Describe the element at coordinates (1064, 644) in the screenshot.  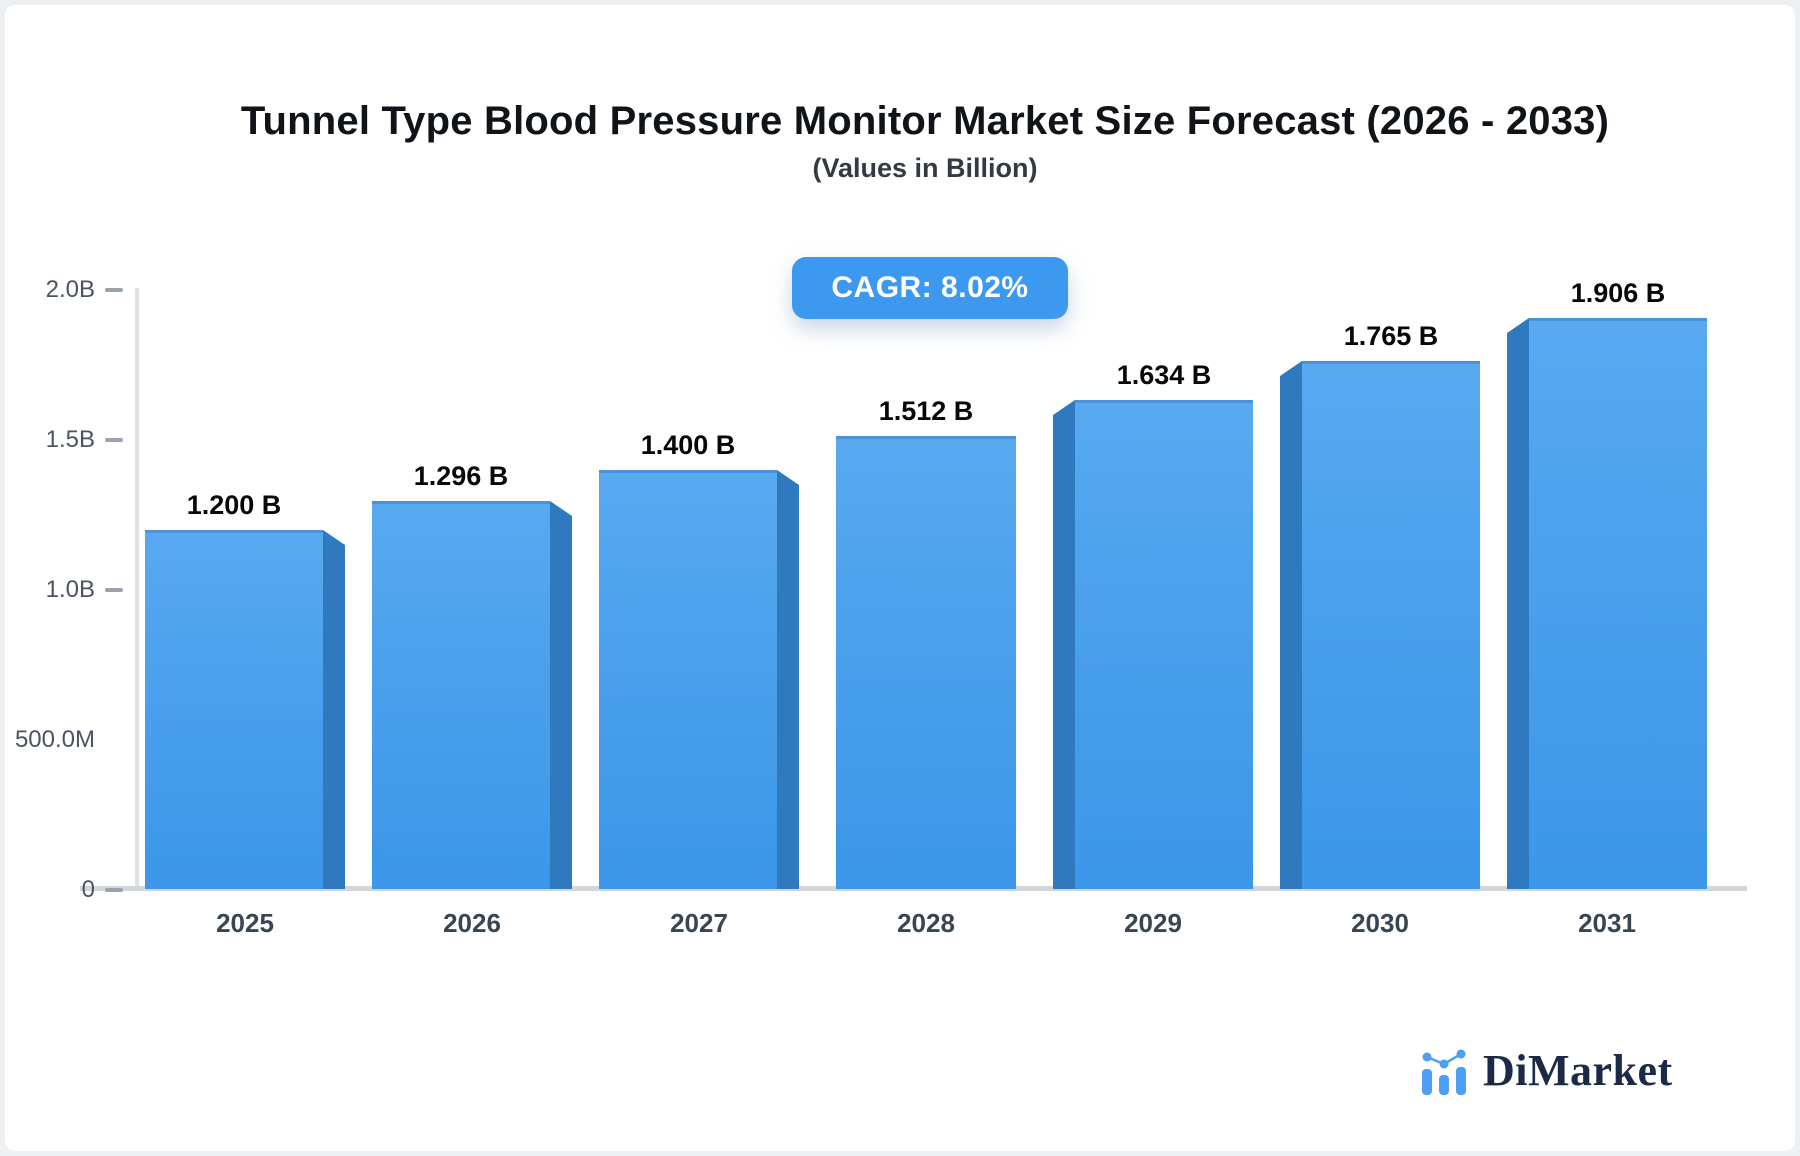
I see `bar-2029-side-face` at that location.